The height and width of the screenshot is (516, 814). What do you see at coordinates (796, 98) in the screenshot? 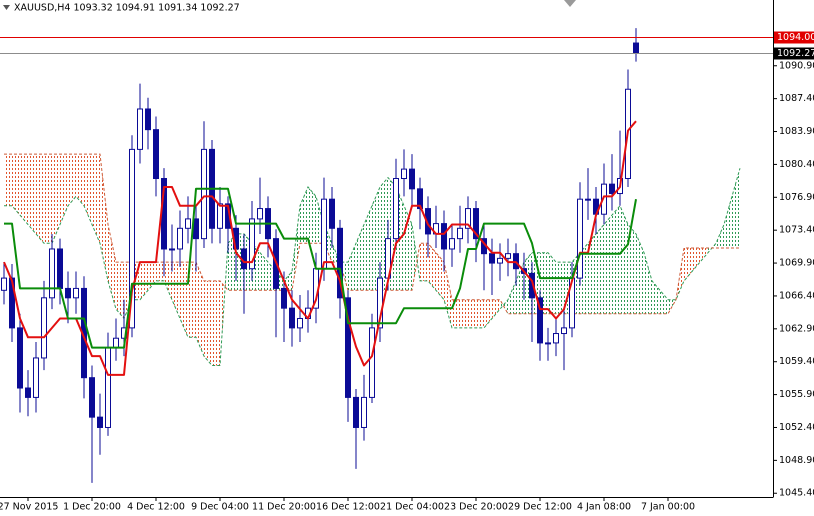
I see `y-tick-label: 1087.40` at bounding box center [796, 98].